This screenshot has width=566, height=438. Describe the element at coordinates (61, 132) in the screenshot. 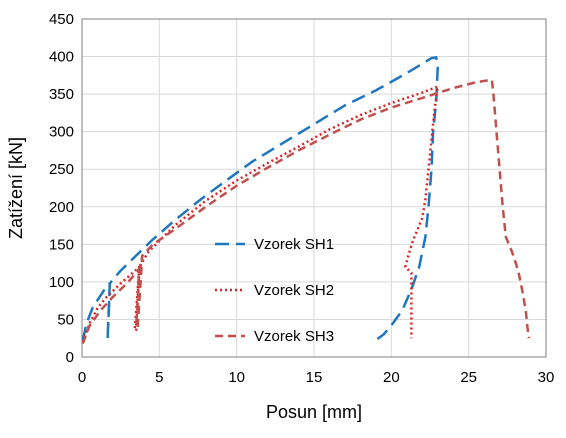

I see `y-tick-label: 300` at that location.